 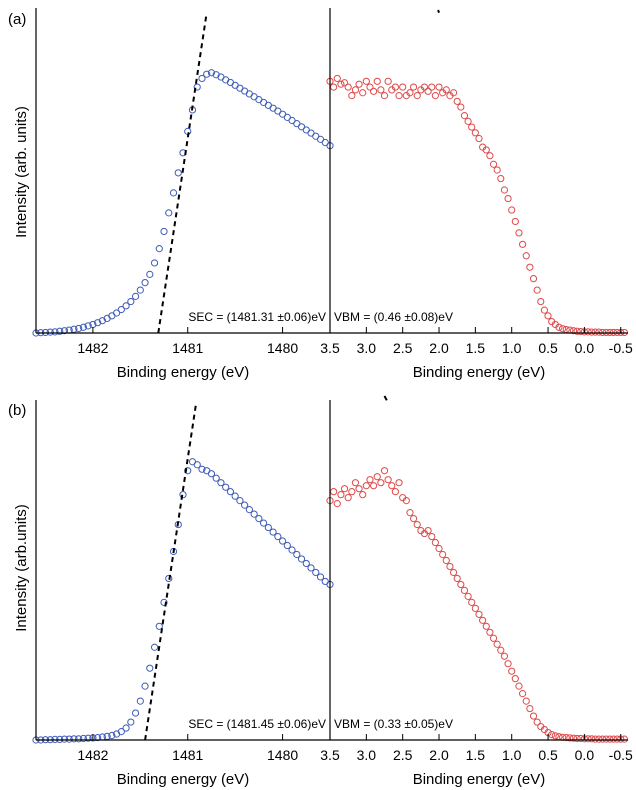 What do you see at coordinates (403, 348) in the screenshot?
I see `x-tick-label: 2.5` at bounding box center [403, 348].